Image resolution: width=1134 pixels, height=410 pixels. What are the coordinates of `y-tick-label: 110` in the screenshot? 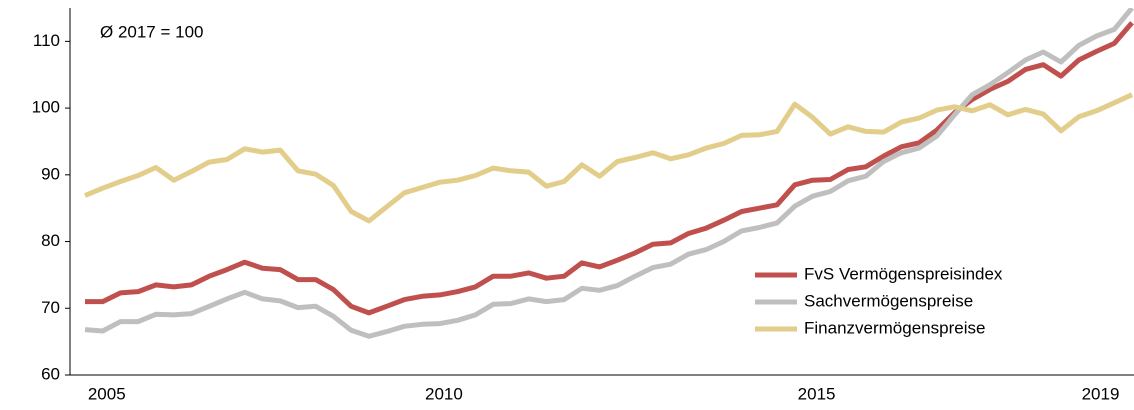 It's located at (46, 40).